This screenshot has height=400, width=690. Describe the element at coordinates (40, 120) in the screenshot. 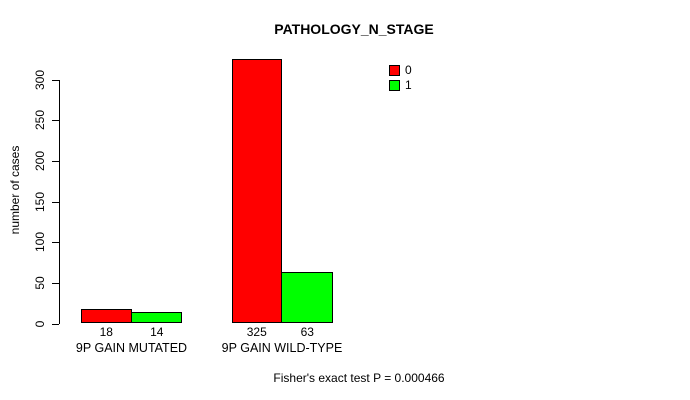

I see `y-axis-tick-label: 250` at that location.